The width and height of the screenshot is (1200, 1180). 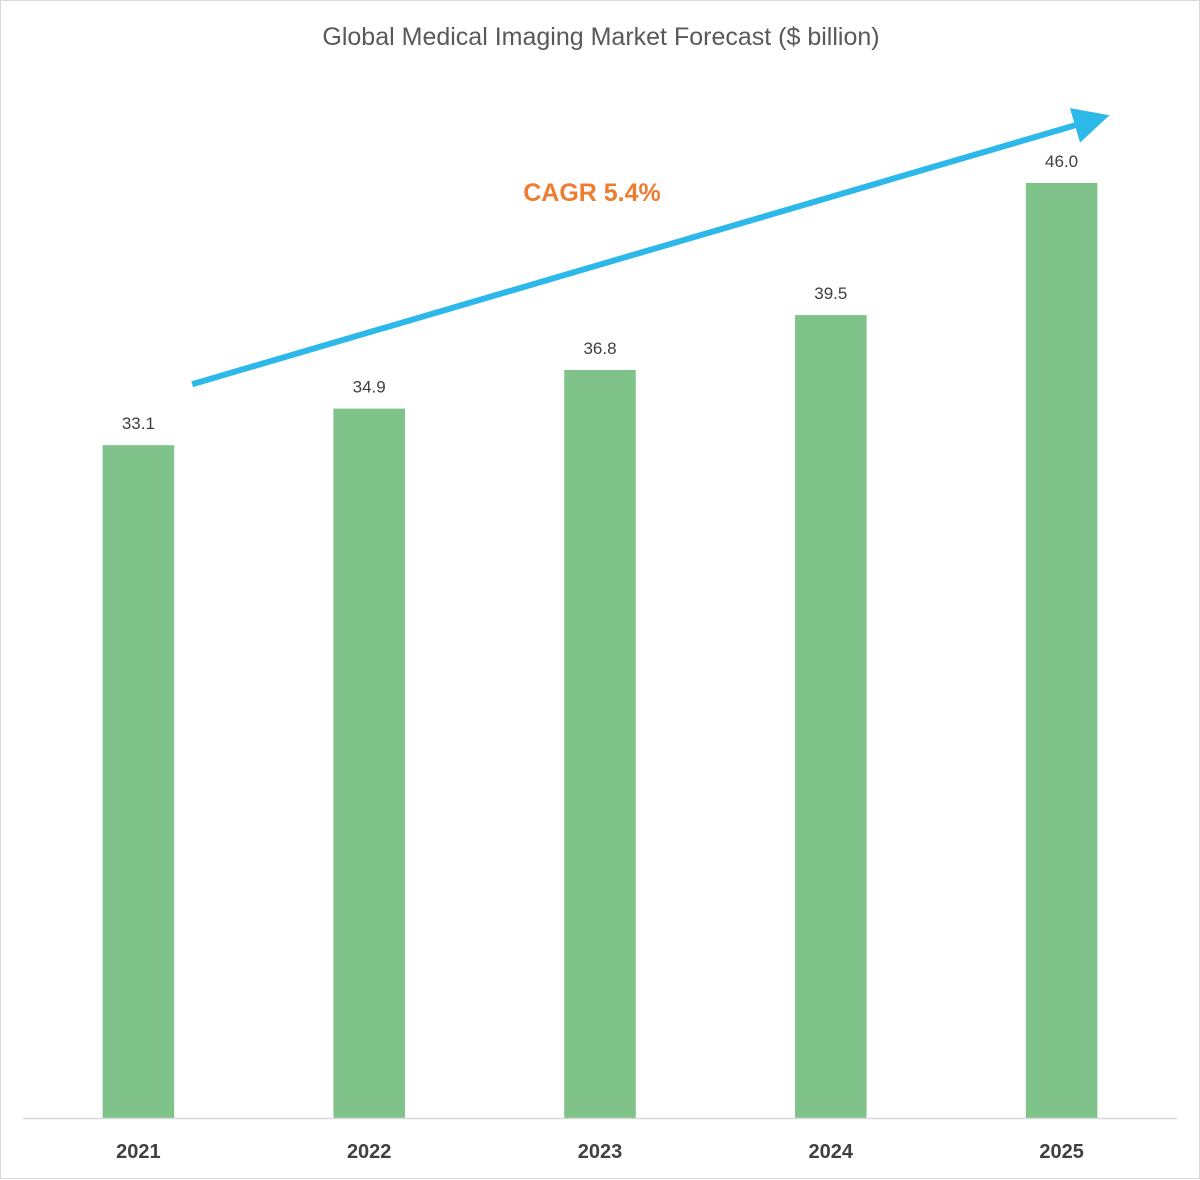 What do you see at coordinates (369, 1152) in the screenshot?
I see `x-tick-label-2022: 2022` at bounding box center [369, 1152].